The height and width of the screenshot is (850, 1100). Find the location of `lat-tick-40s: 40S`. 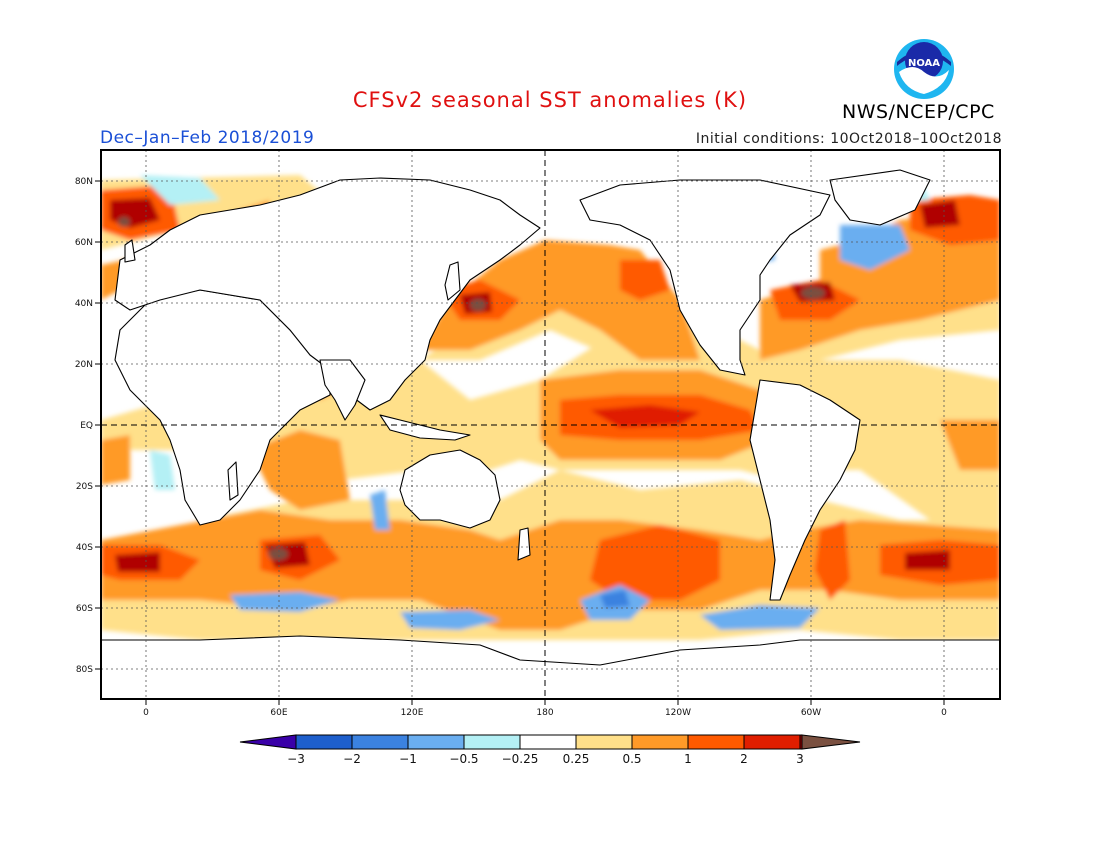

lat-tick-40s: 40S is located at coordinates (84, 548).